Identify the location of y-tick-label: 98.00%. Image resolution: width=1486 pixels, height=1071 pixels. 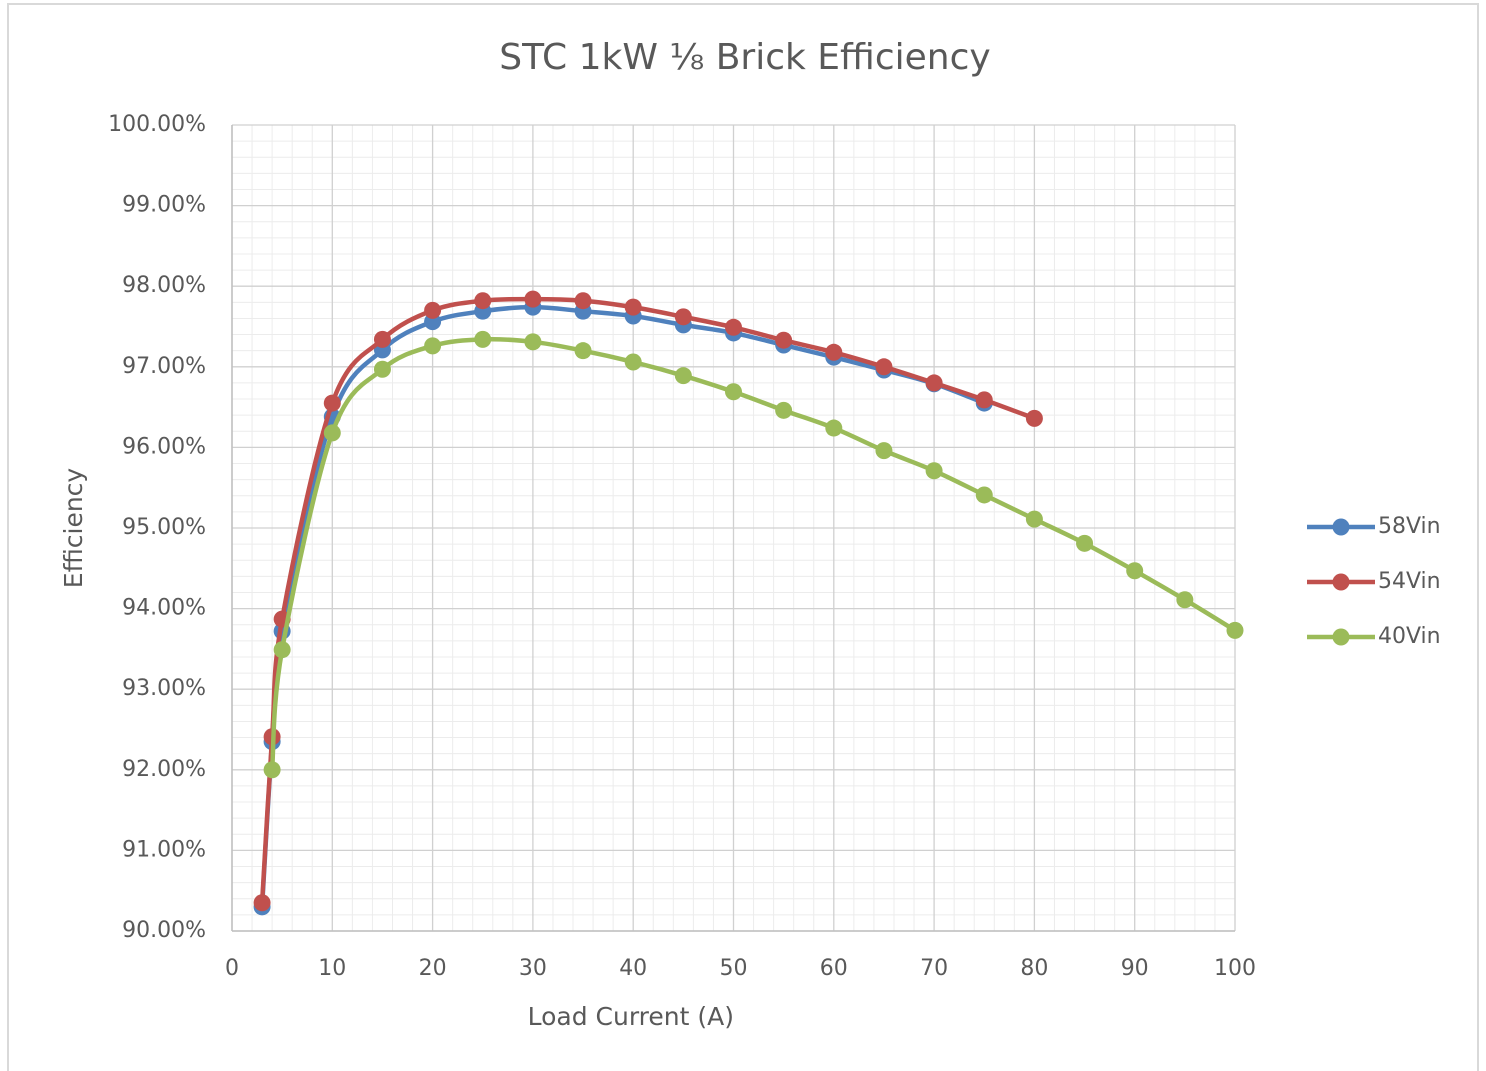
(164, 285).